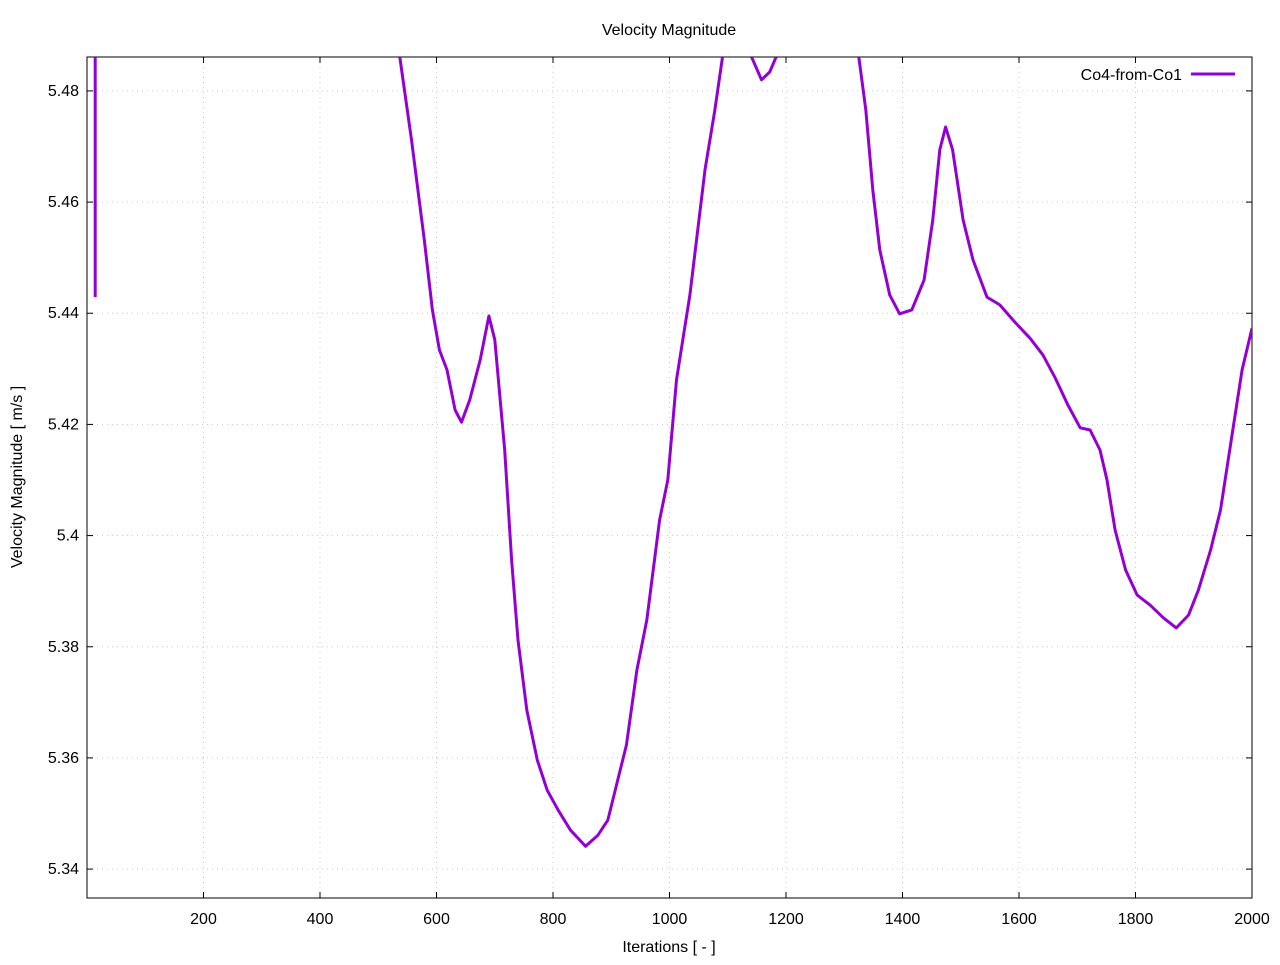 The width and height of the screenshot is (1280, 965). I want to click on x-axis-label: Iterations [ - ], so click(668, 947).